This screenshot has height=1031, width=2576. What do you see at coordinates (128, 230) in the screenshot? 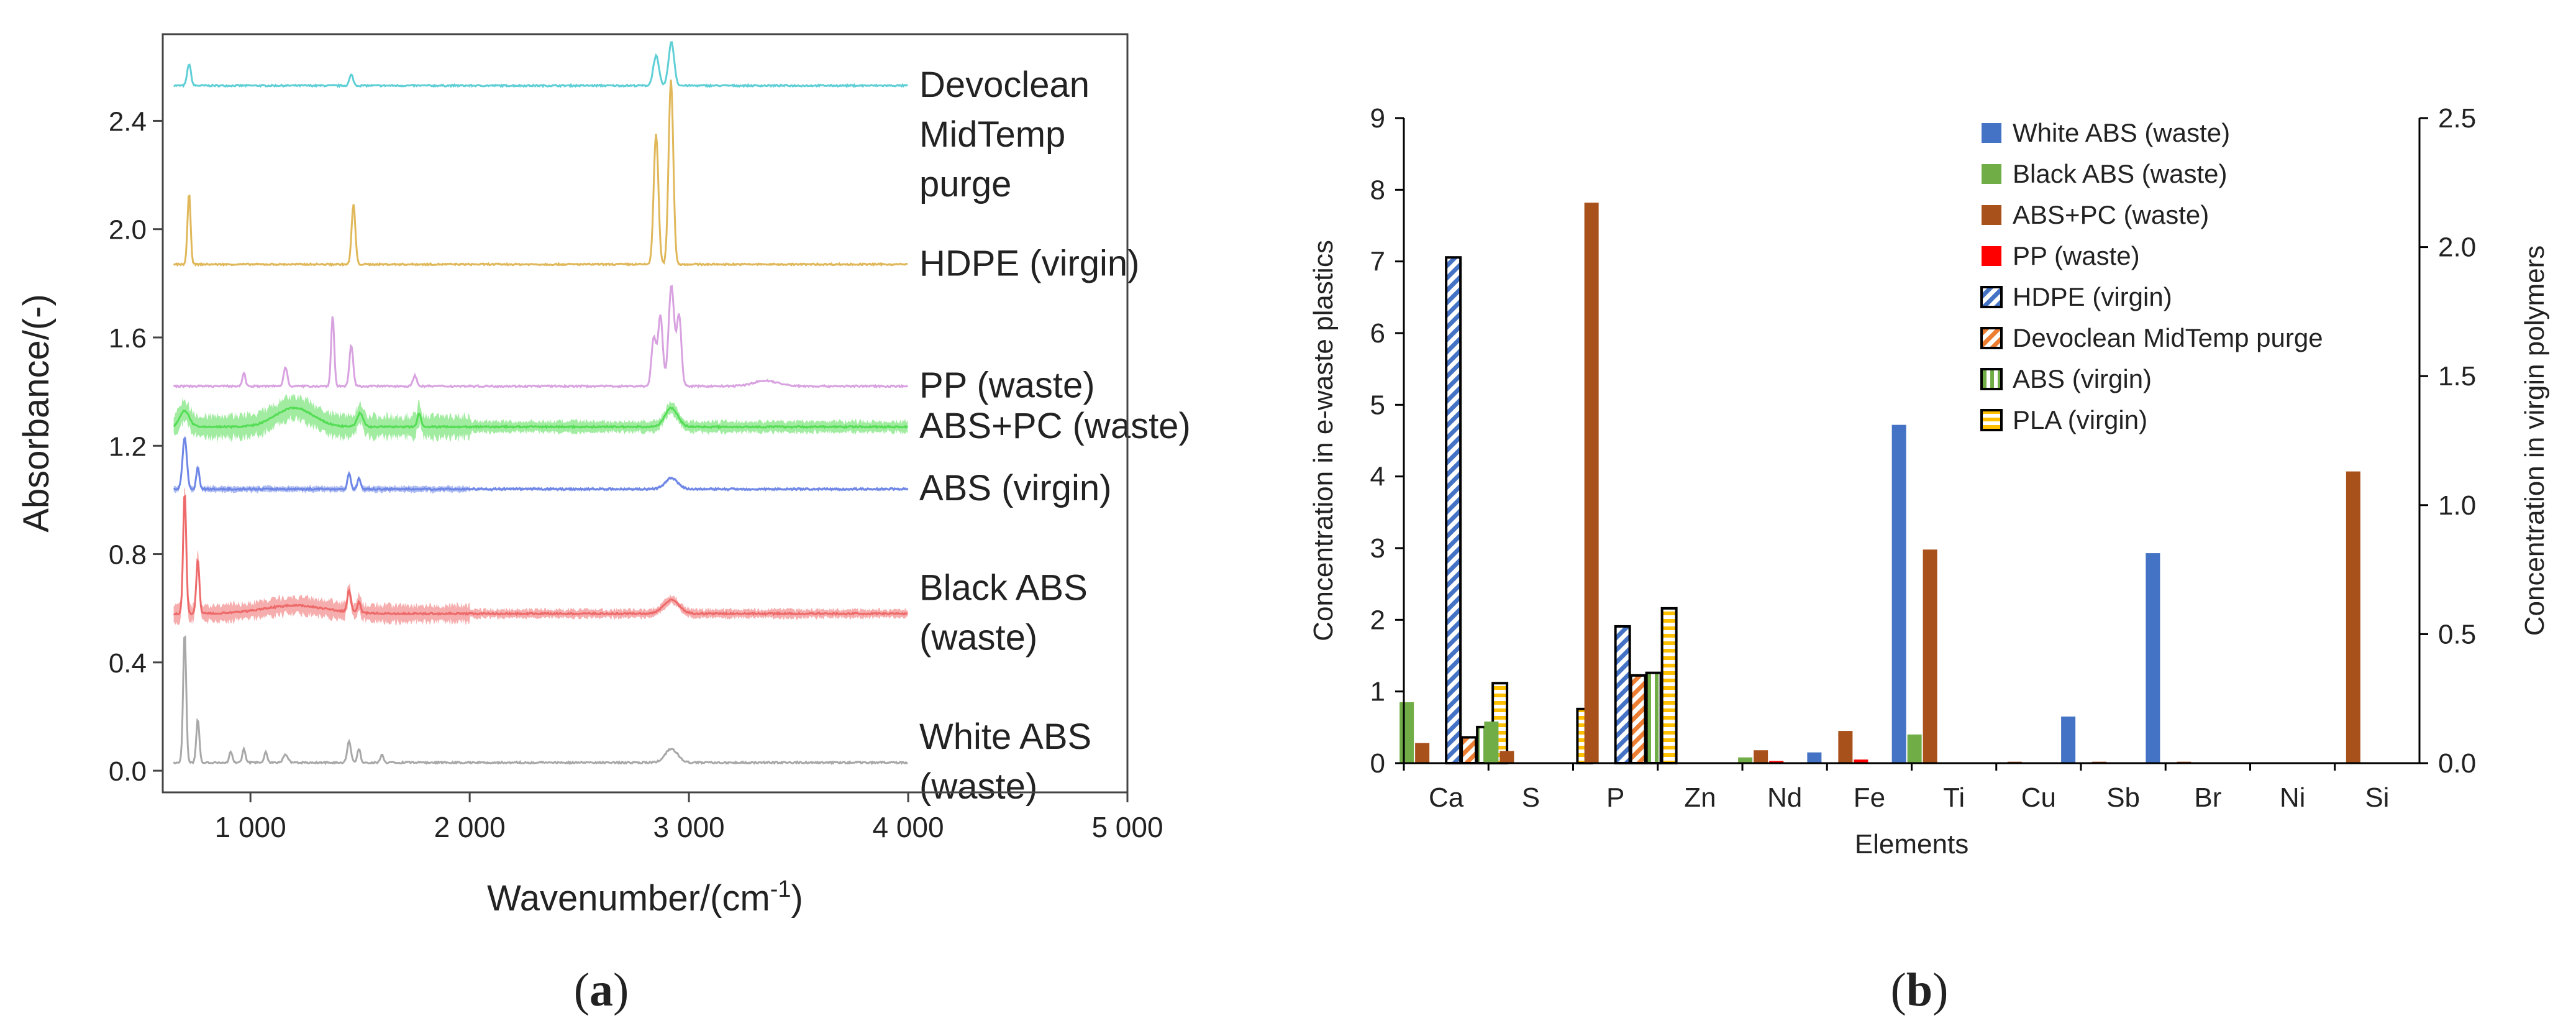
I see `y-tick-label: 2.0` at bounding box center [128, 230].